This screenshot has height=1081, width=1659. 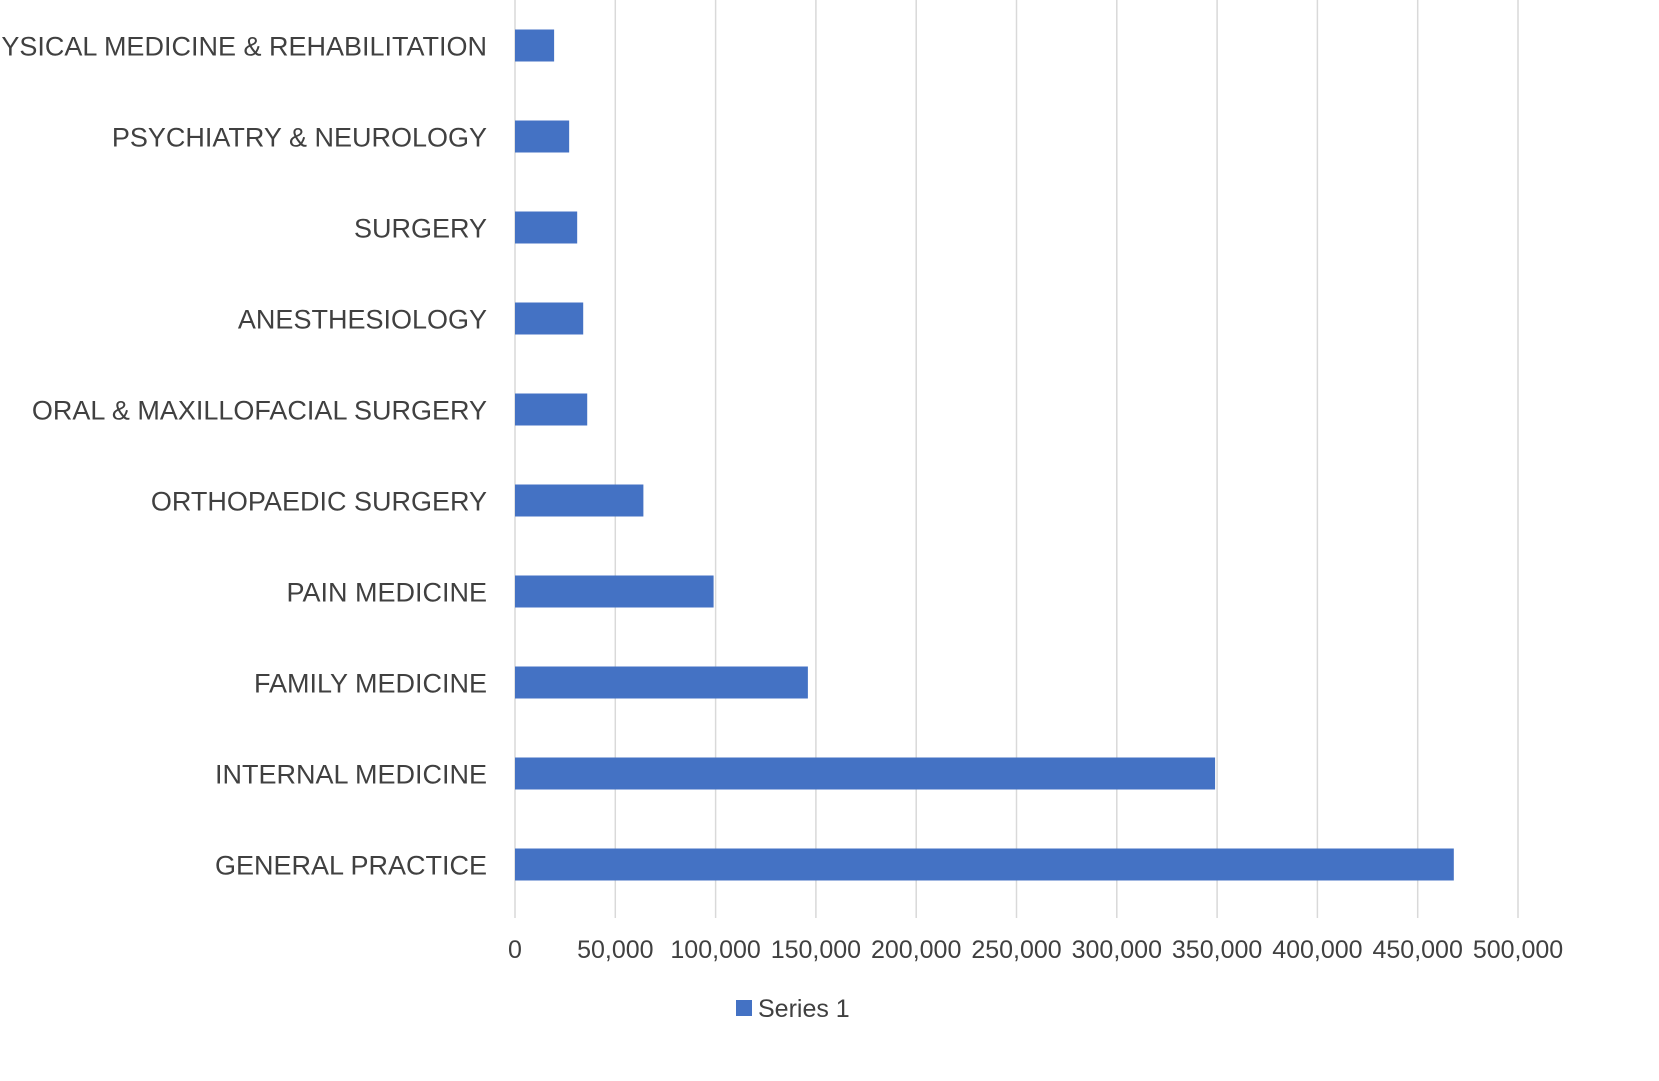 What do you see at coordinates (1016, 950) in the screenshot?
I see `x-tick-label: 250,000` at bounding box center [1016, 950].